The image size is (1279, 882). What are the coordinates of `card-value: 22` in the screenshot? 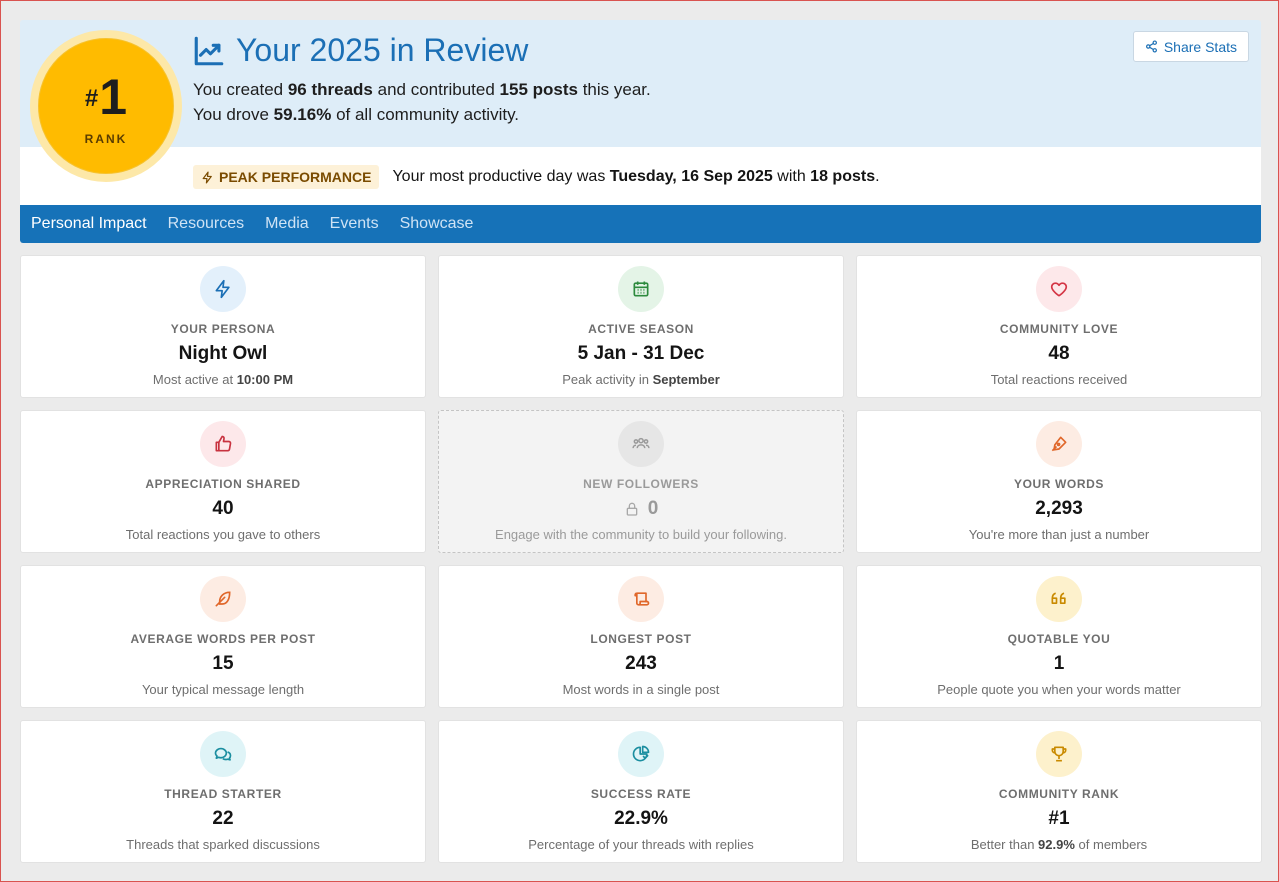 It's located at (223, 818).